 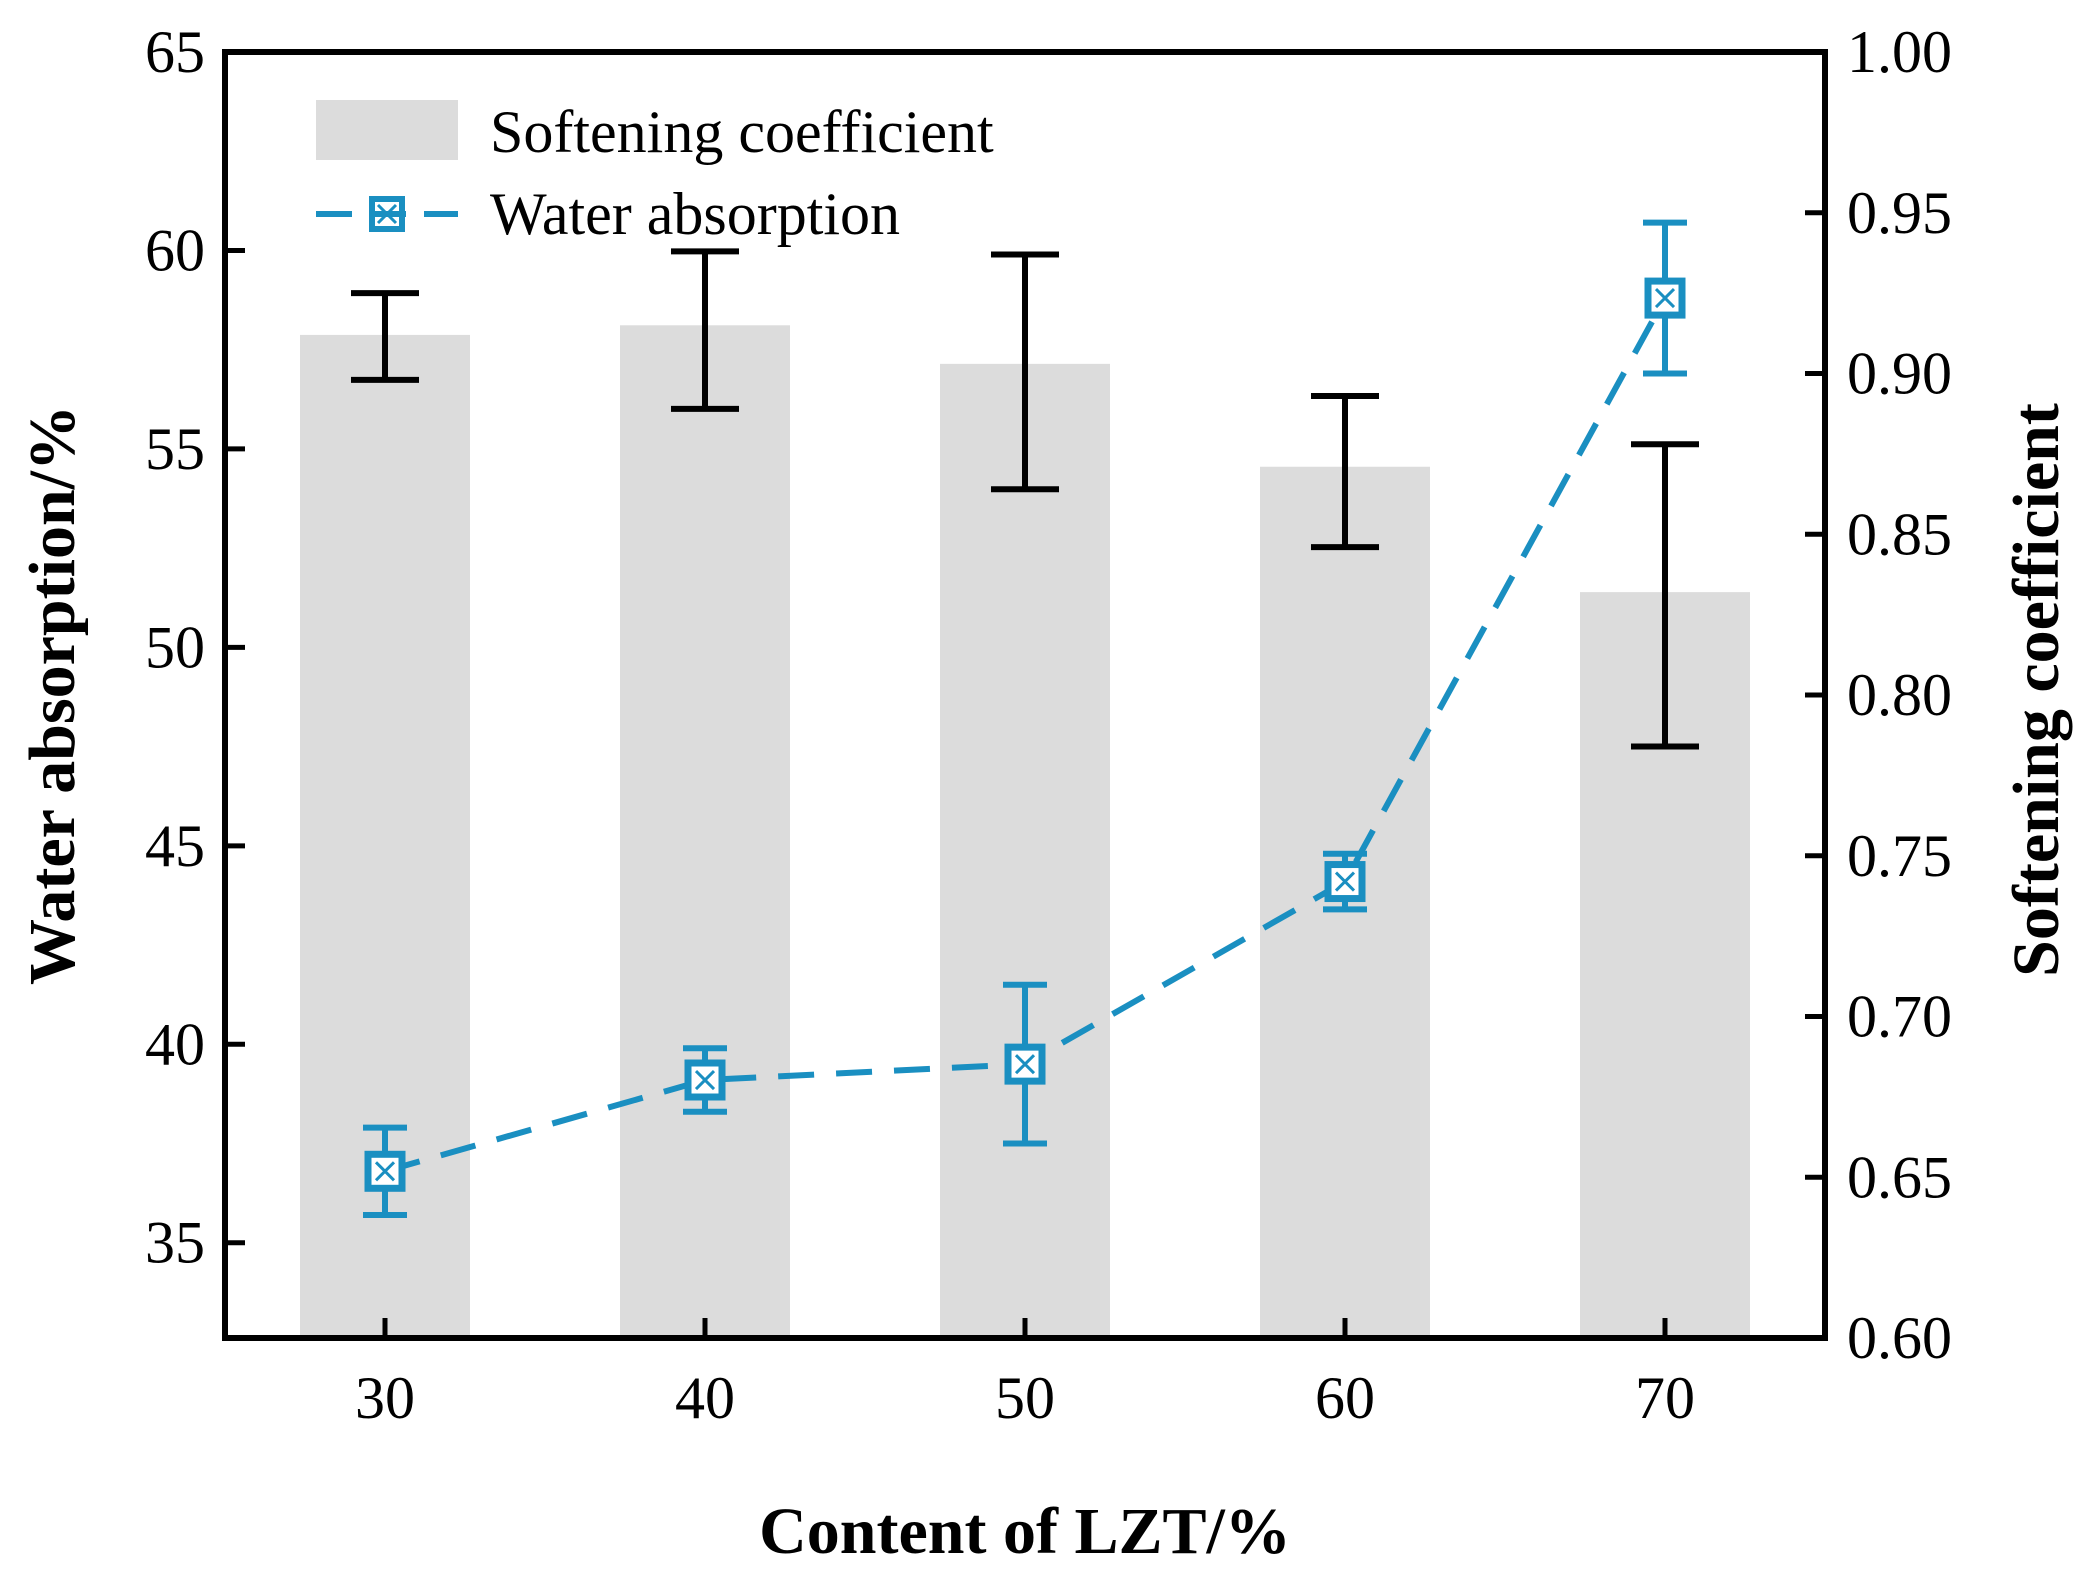 I want to click on legend-marker-x, so click(x=387, y=214).